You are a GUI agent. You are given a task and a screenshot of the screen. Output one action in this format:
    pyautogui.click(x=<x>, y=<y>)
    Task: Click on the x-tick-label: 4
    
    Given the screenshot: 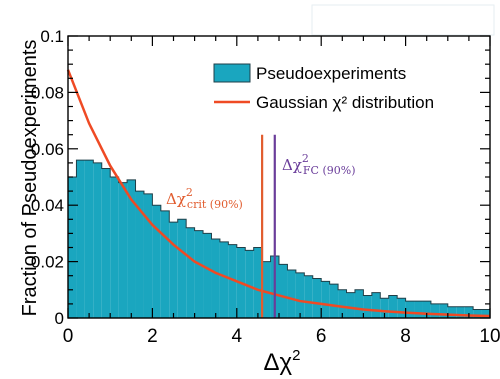 What is the action you would take?
    pyautogui.click(x=237, y=336)
    